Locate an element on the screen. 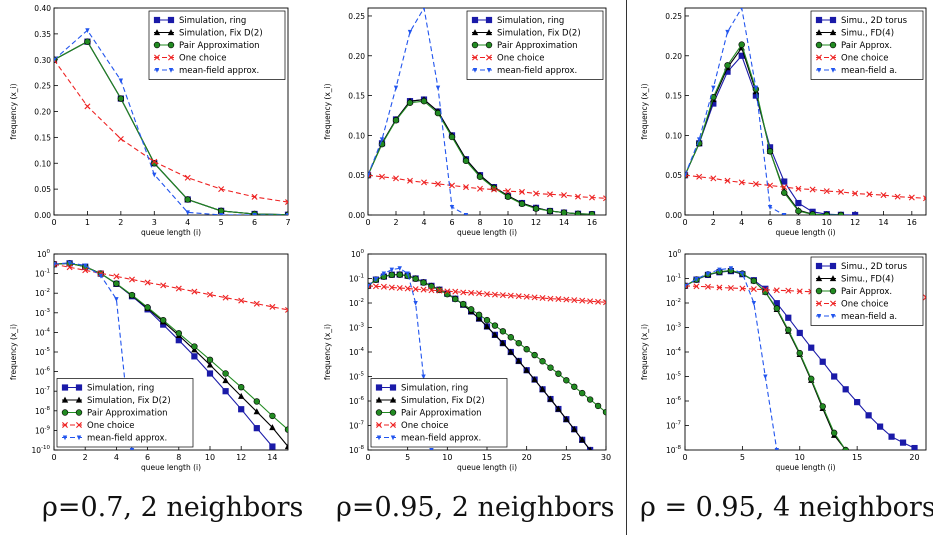  y-tick-label: 0.00 is located at coordinates (356, 215).